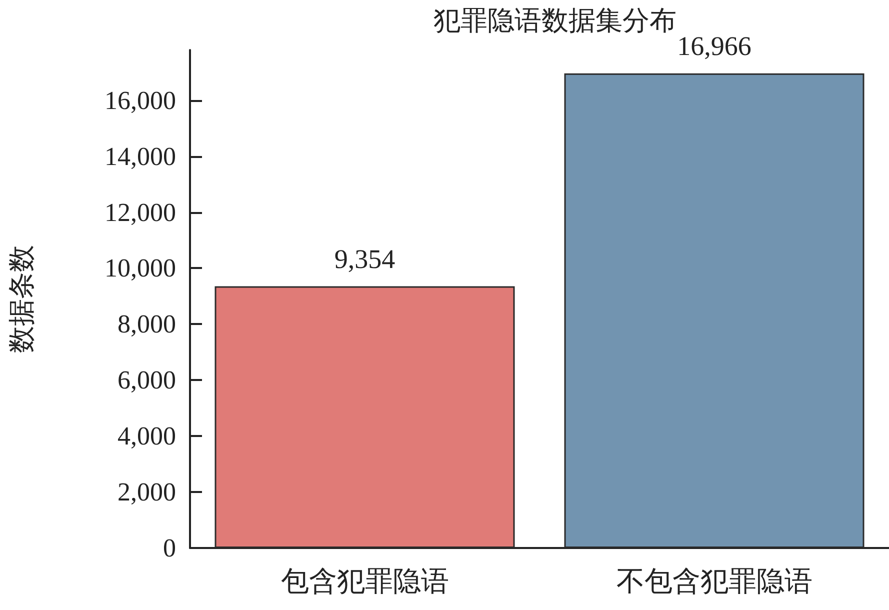 This screenshot has width=889, height=610. Describe the element at coordinates (147, 492) in the screenshot. I see `y-tick-label: 2,000` at that location.